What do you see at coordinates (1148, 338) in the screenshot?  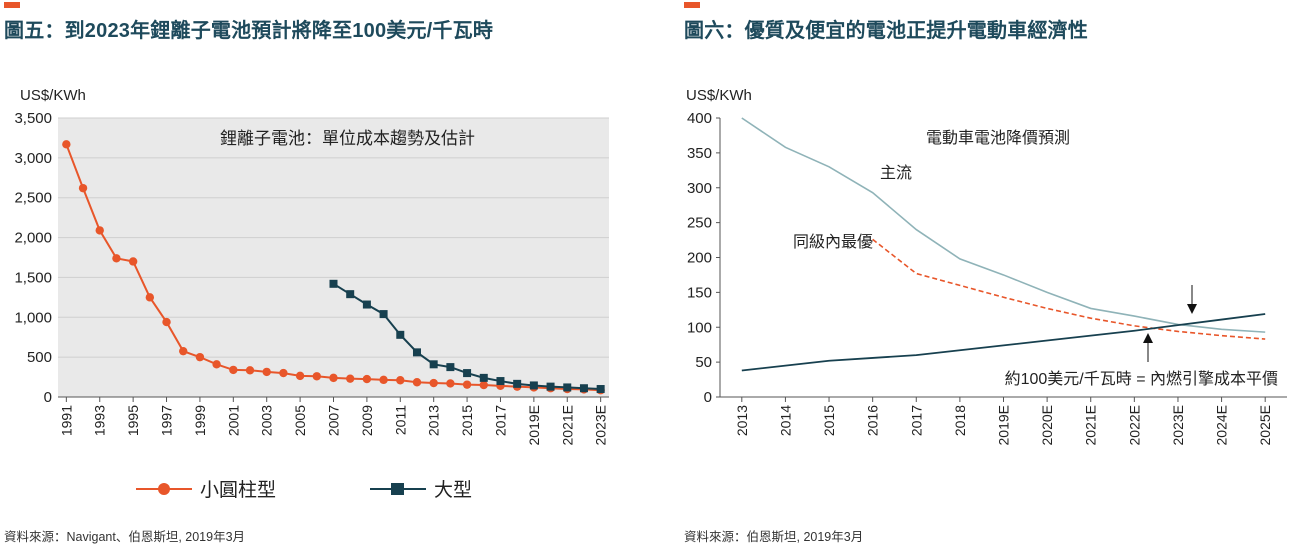 I see `arrow-up-head` at bounding box center [1148, 338].